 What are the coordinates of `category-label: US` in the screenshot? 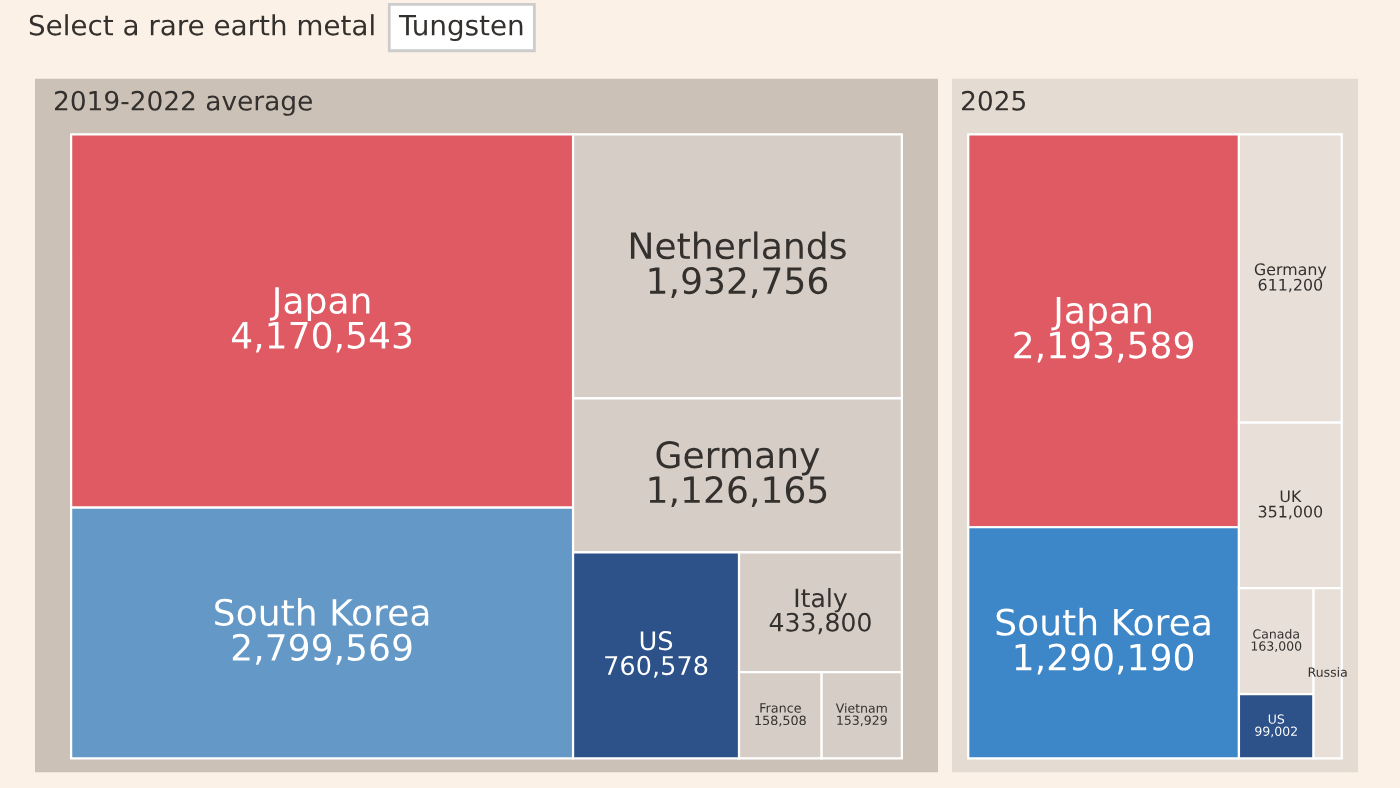 It's located at (656, 641).